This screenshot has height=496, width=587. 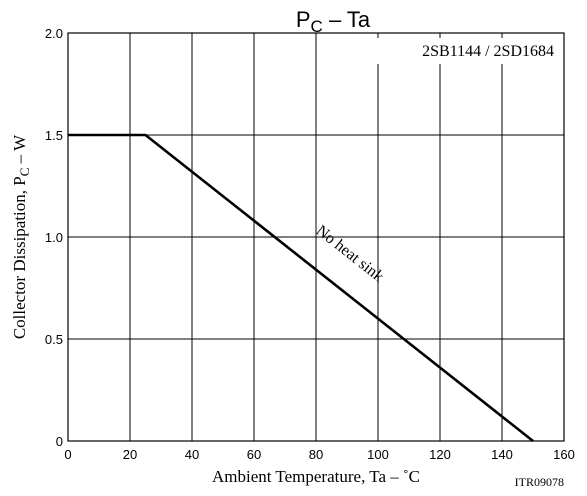 I want to click on title-subscript: C, so click(x=317, y=26).